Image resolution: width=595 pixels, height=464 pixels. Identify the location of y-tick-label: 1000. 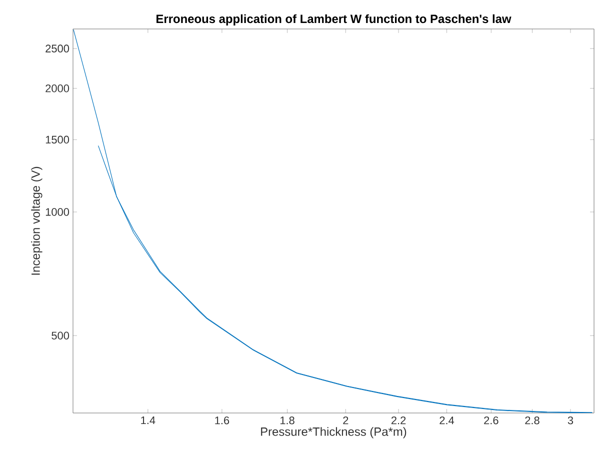
(58, 212).